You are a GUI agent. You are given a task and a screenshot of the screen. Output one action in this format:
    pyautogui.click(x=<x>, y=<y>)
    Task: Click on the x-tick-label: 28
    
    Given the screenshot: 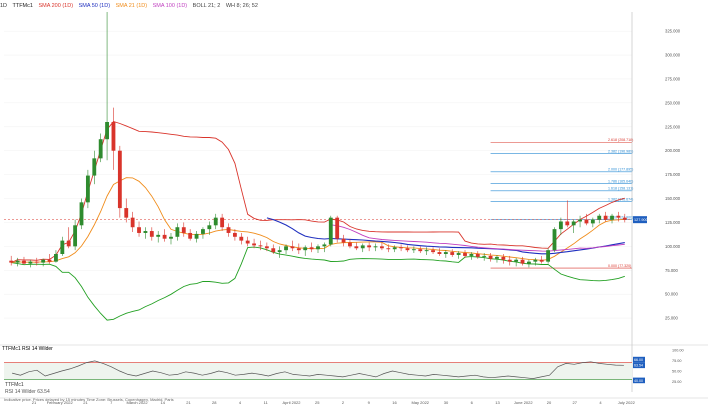 What is the action you would take?
    pyautogui.click(x=214, y=402)
    